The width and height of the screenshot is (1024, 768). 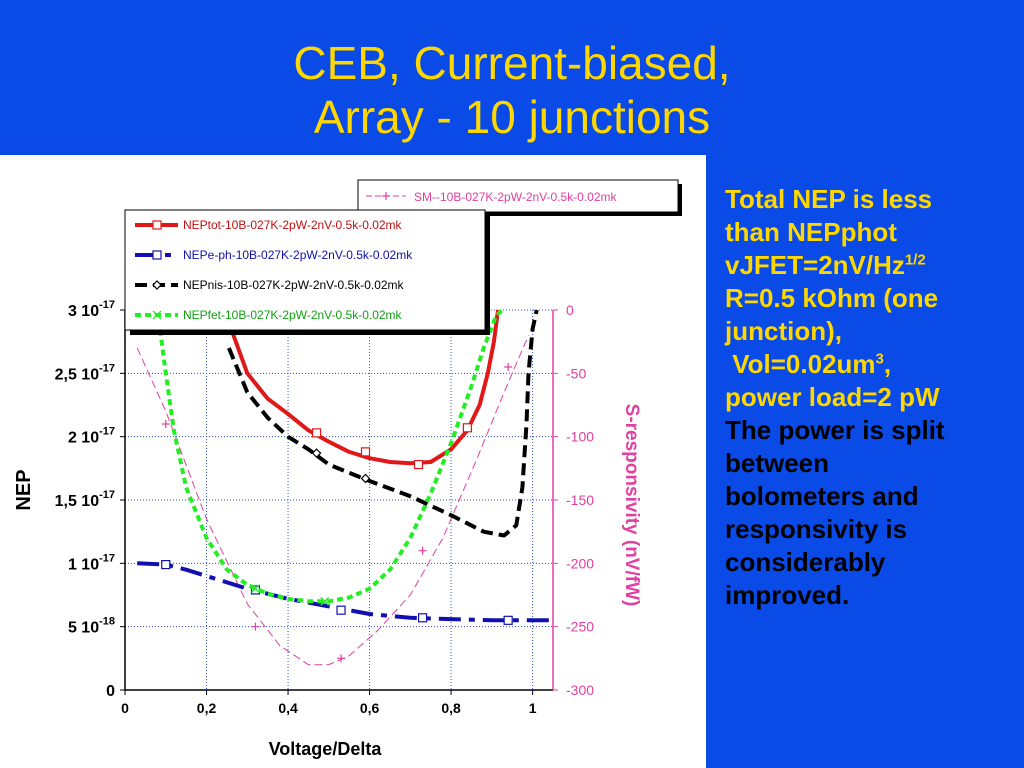 I want to click on y-tick-label-6: 3 10-17, so click(x=91, y=309).